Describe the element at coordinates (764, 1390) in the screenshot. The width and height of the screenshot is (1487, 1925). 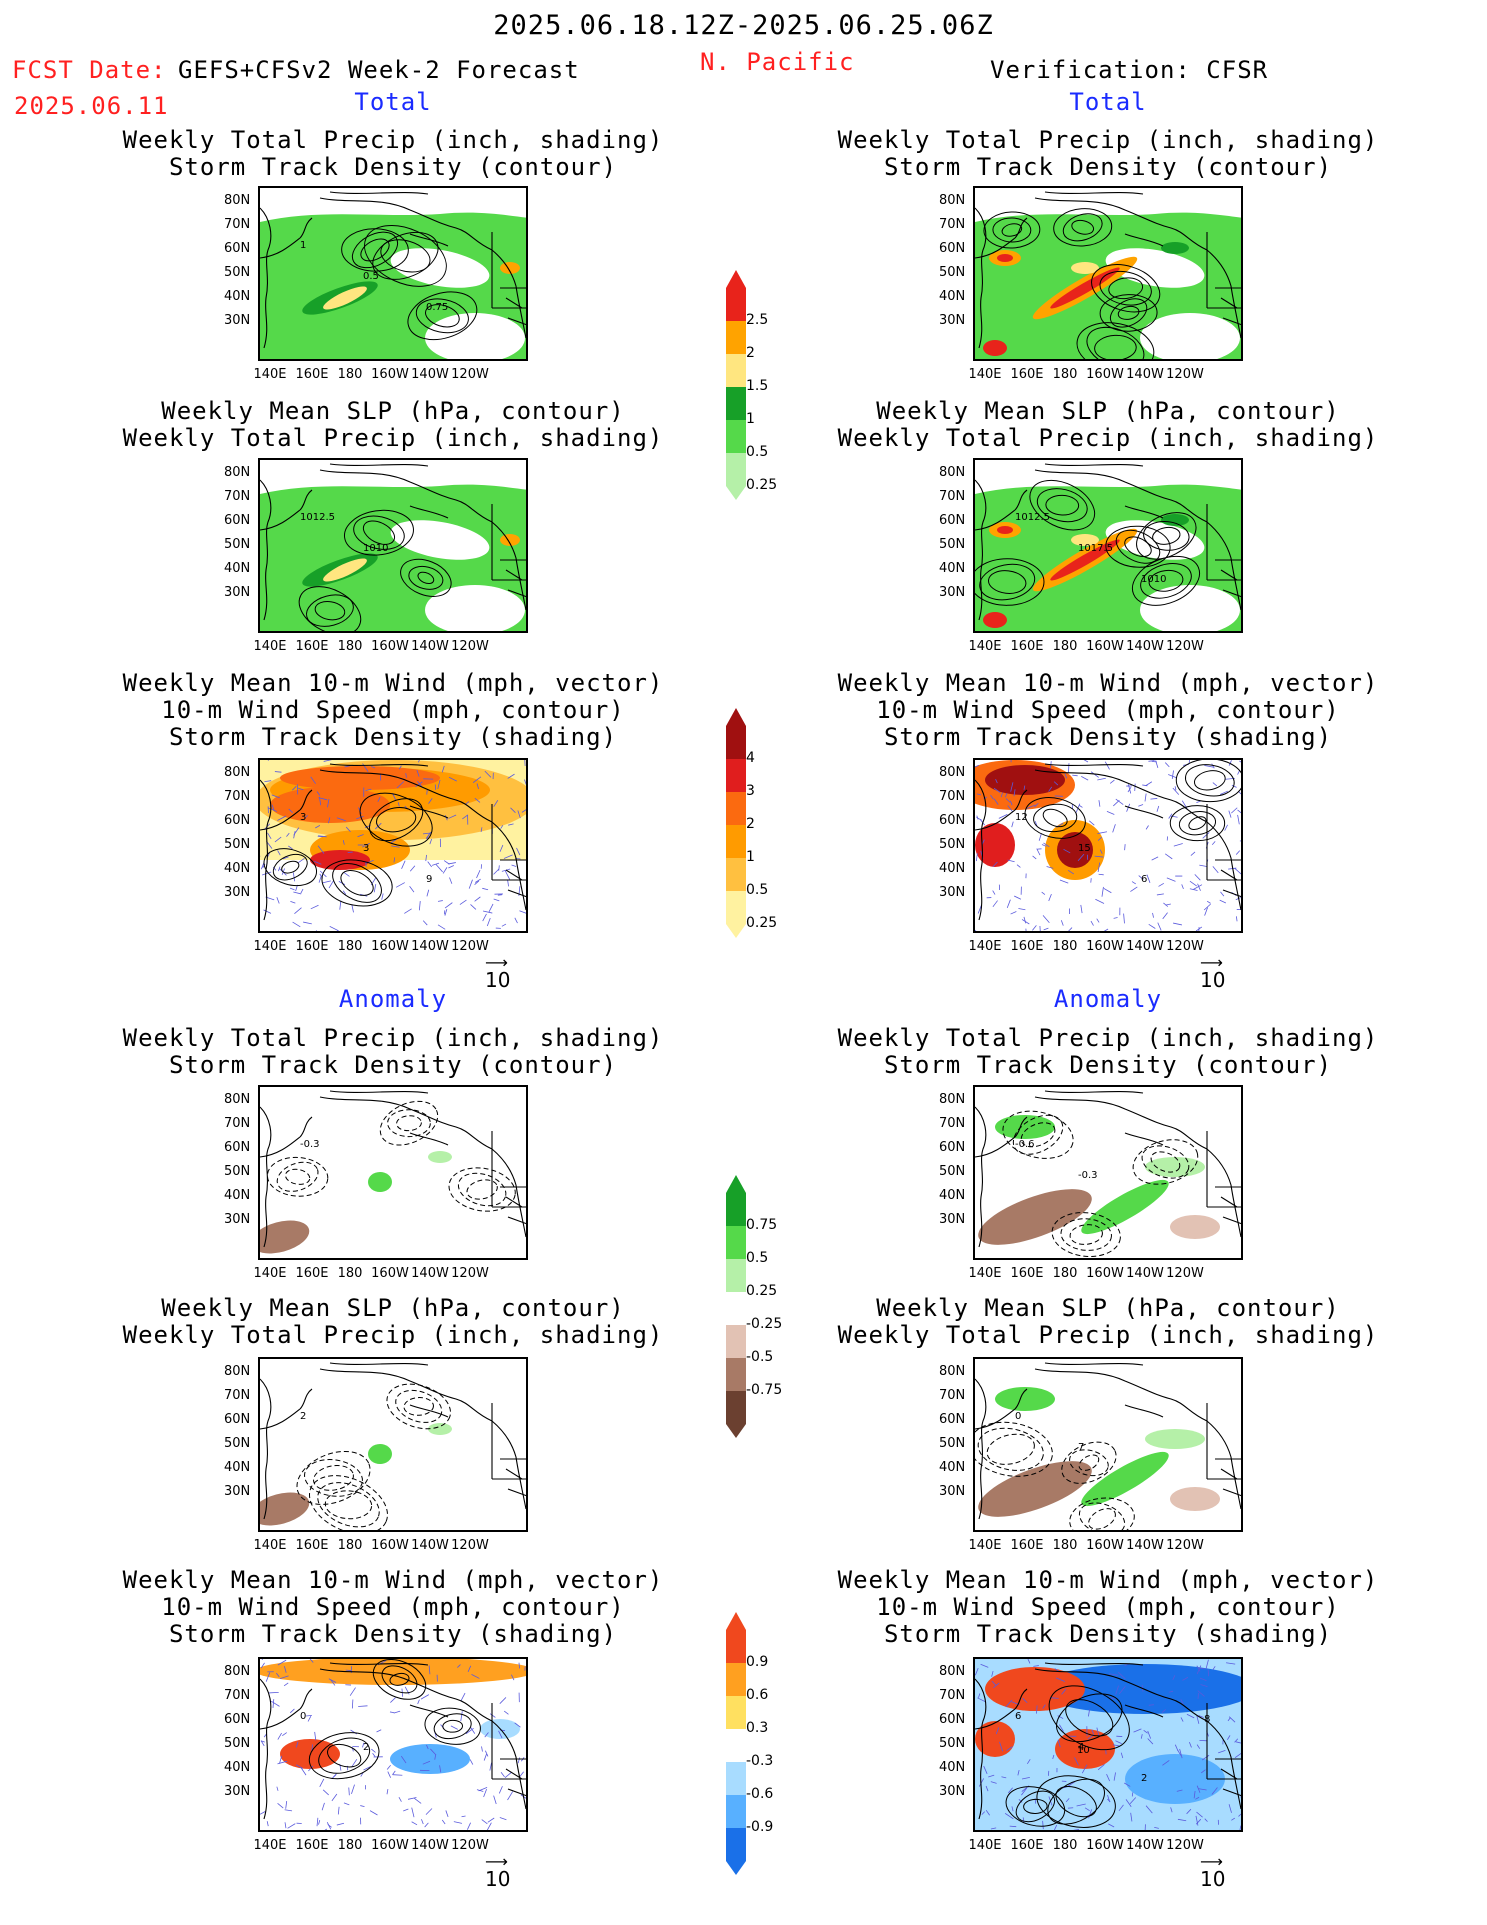
I see `colorbar-label: -0.75` at that location.